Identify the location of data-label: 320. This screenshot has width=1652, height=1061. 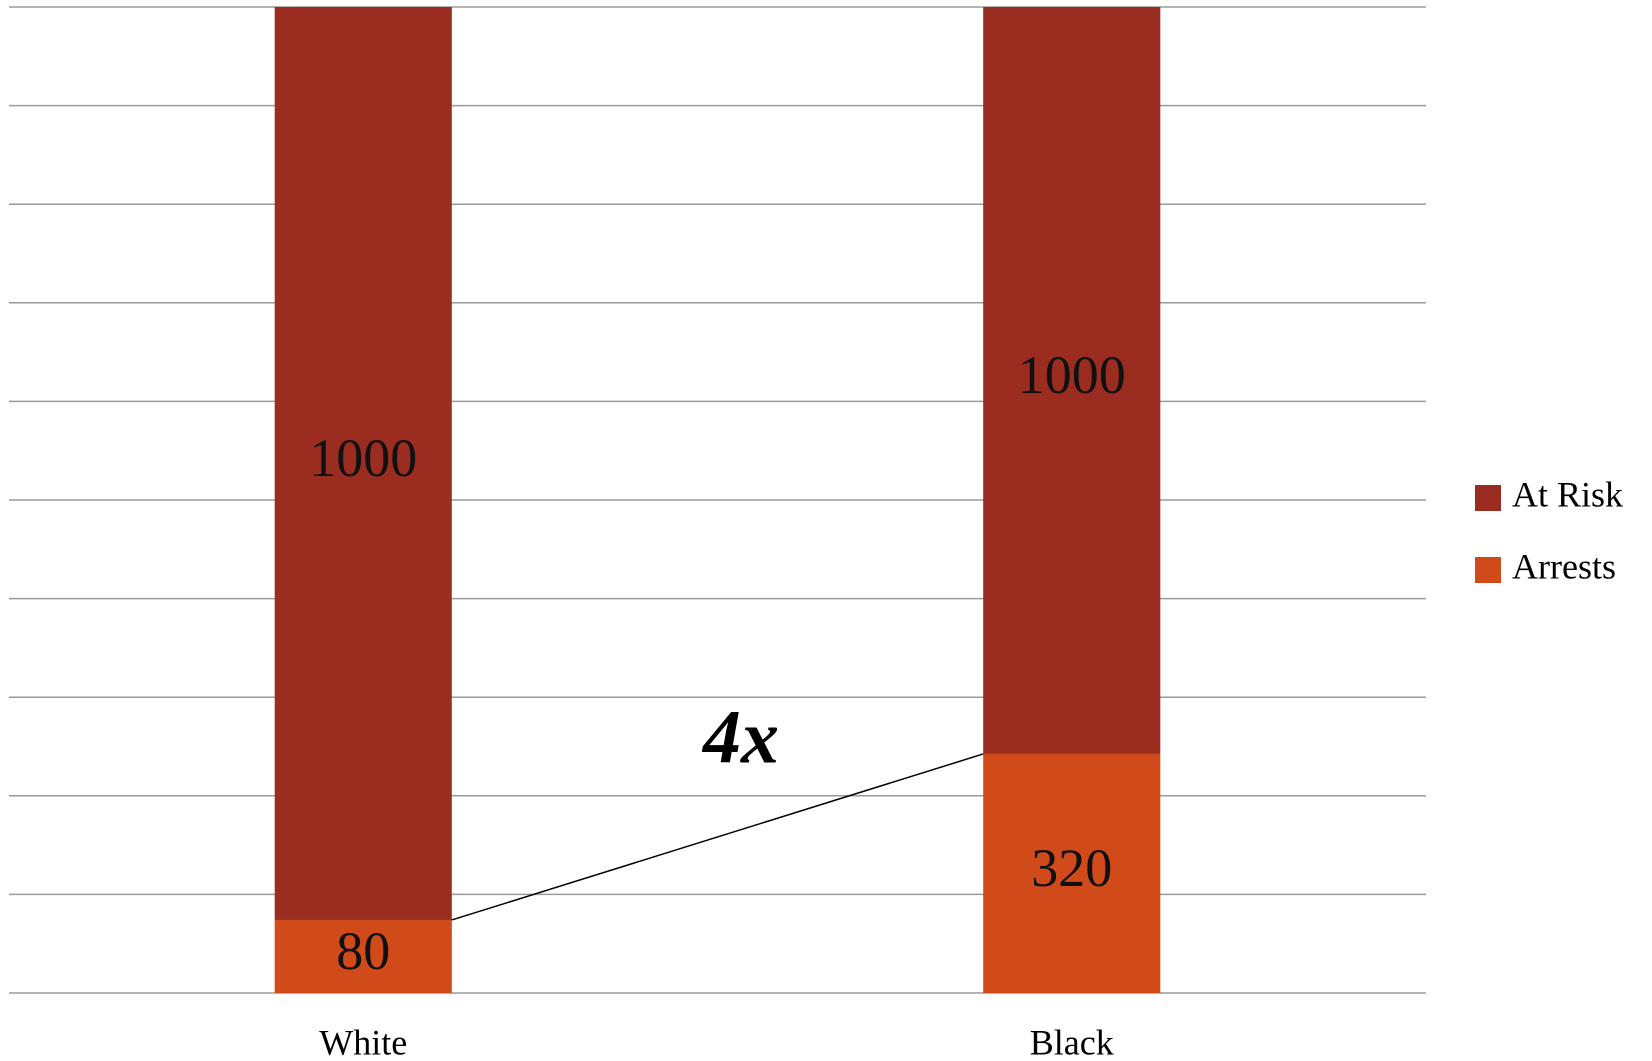
(1071, 868).